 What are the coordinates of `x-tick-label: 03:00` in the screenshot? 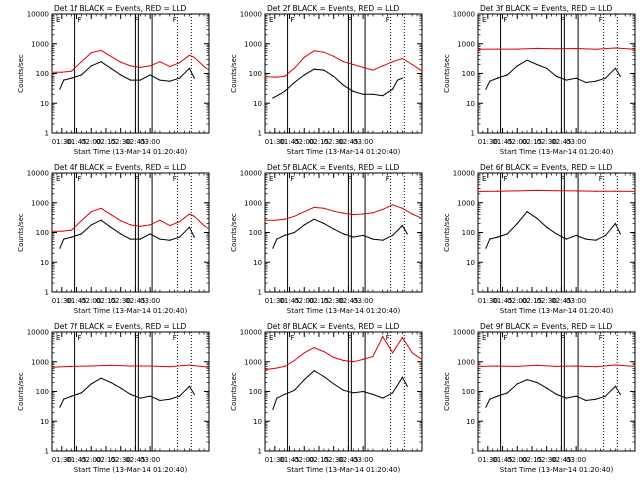 It's located at (363, 142).